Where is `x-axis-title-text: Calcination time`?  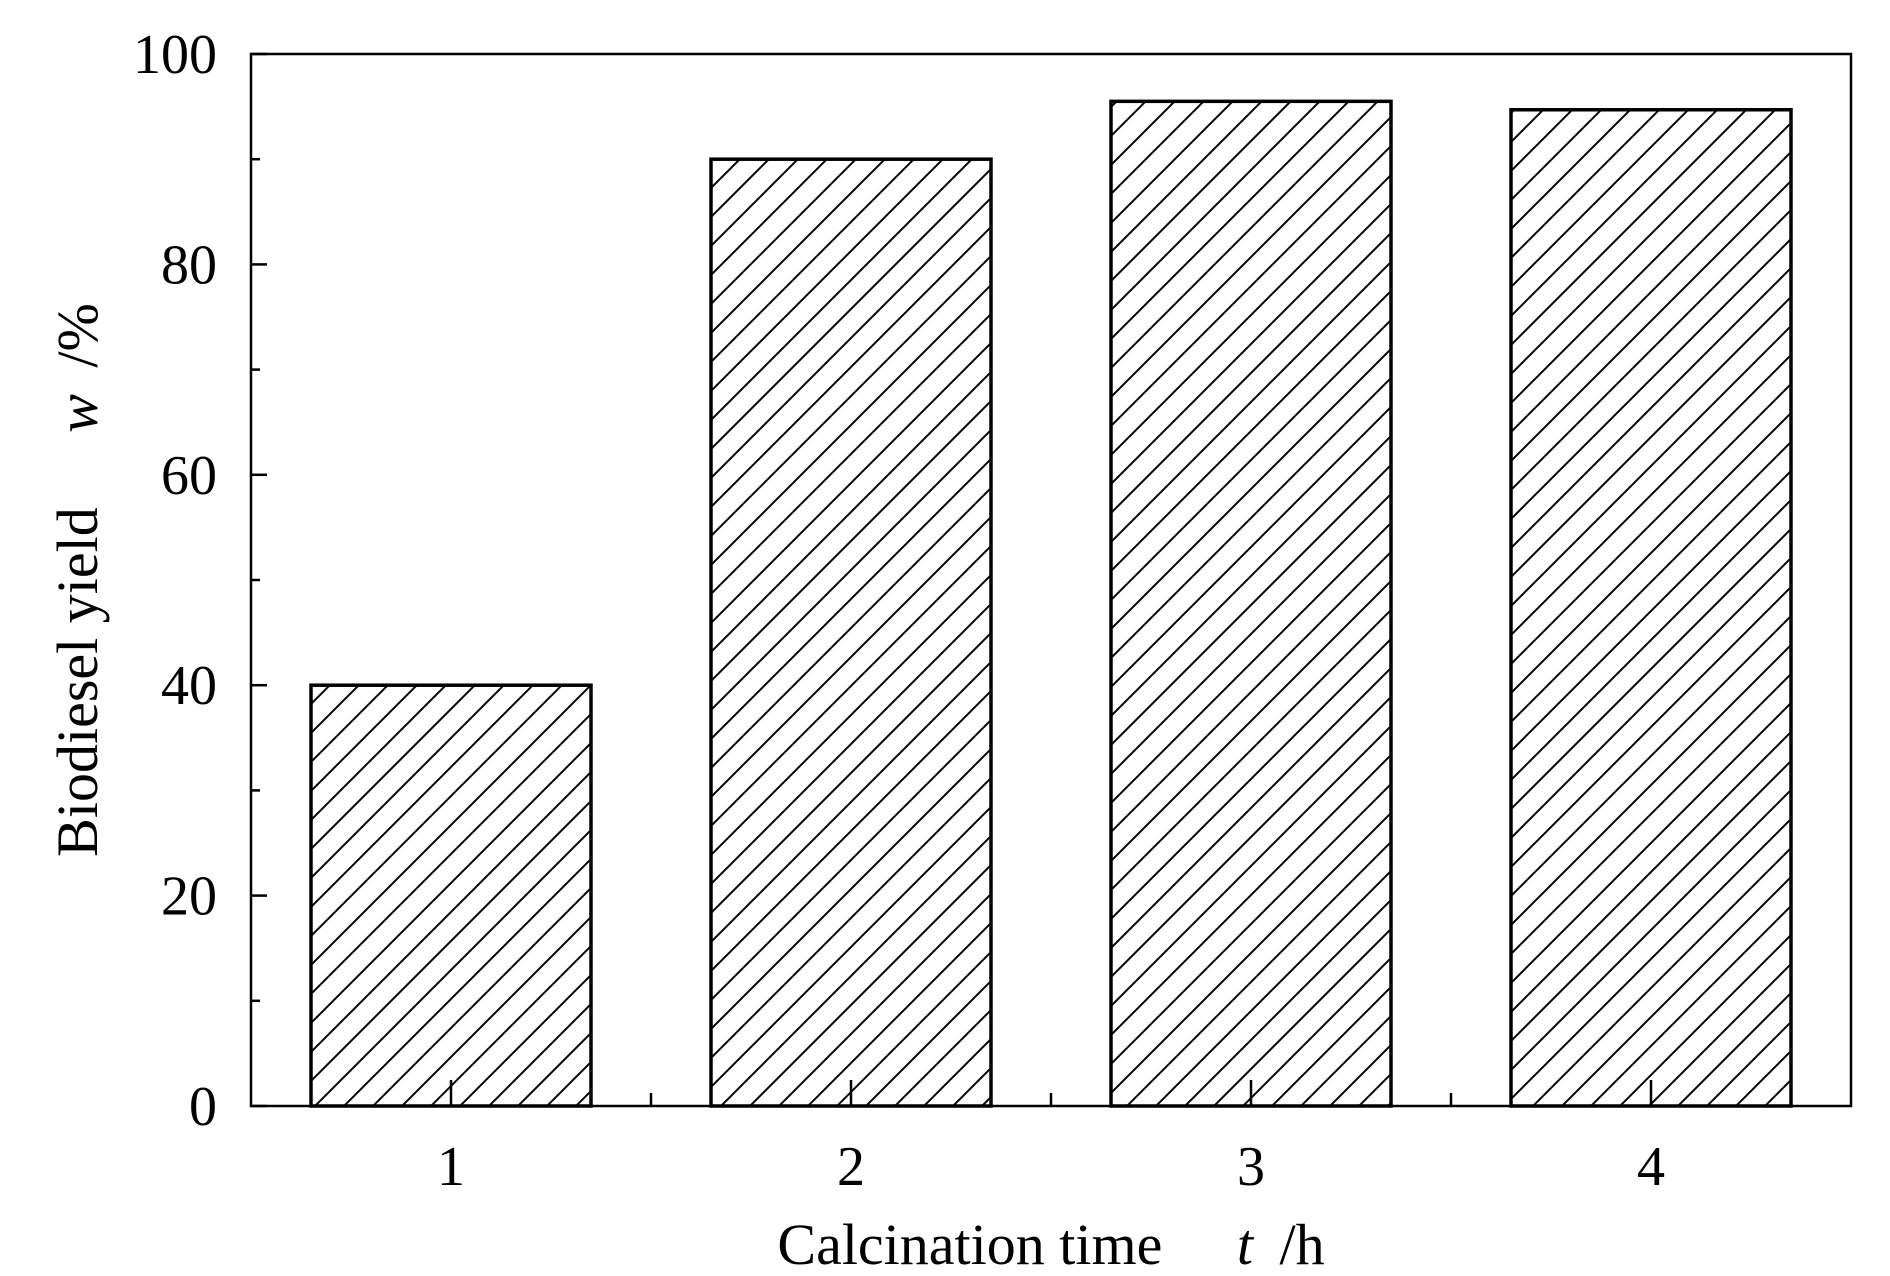
x-axis-title-text: Calcination time is located at coordinates (969, 1244).